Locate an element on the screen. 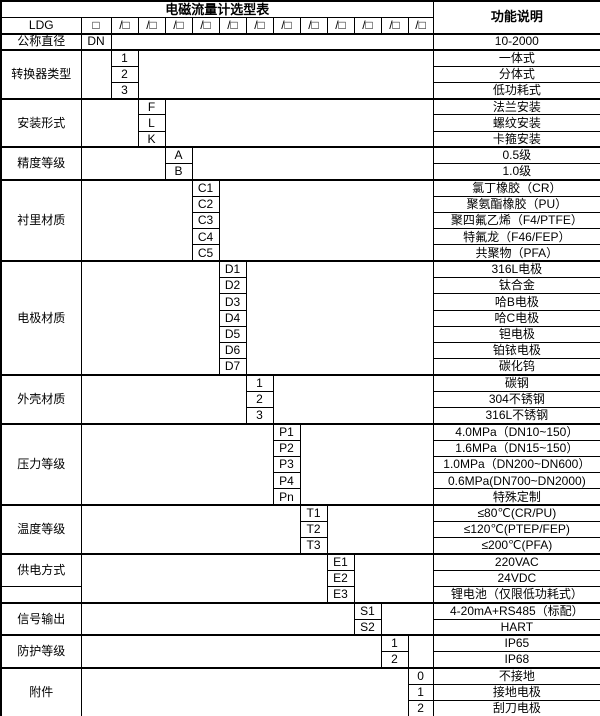 Image resolution: width=600 pixels, height=716 pixels. ldg-label: LDG is located at coordinates (41, 25).